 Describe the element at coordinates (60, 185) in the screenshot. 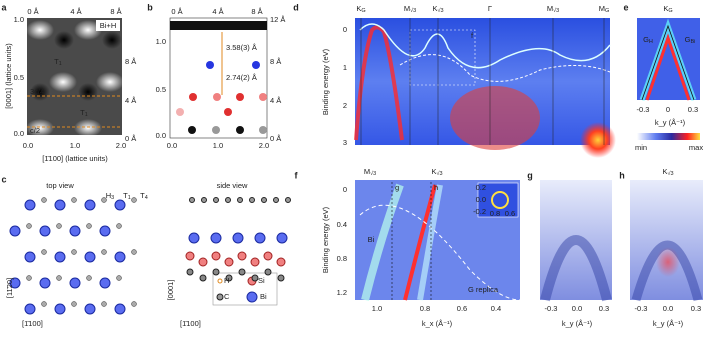

I see `subtitle: top view` at that location.